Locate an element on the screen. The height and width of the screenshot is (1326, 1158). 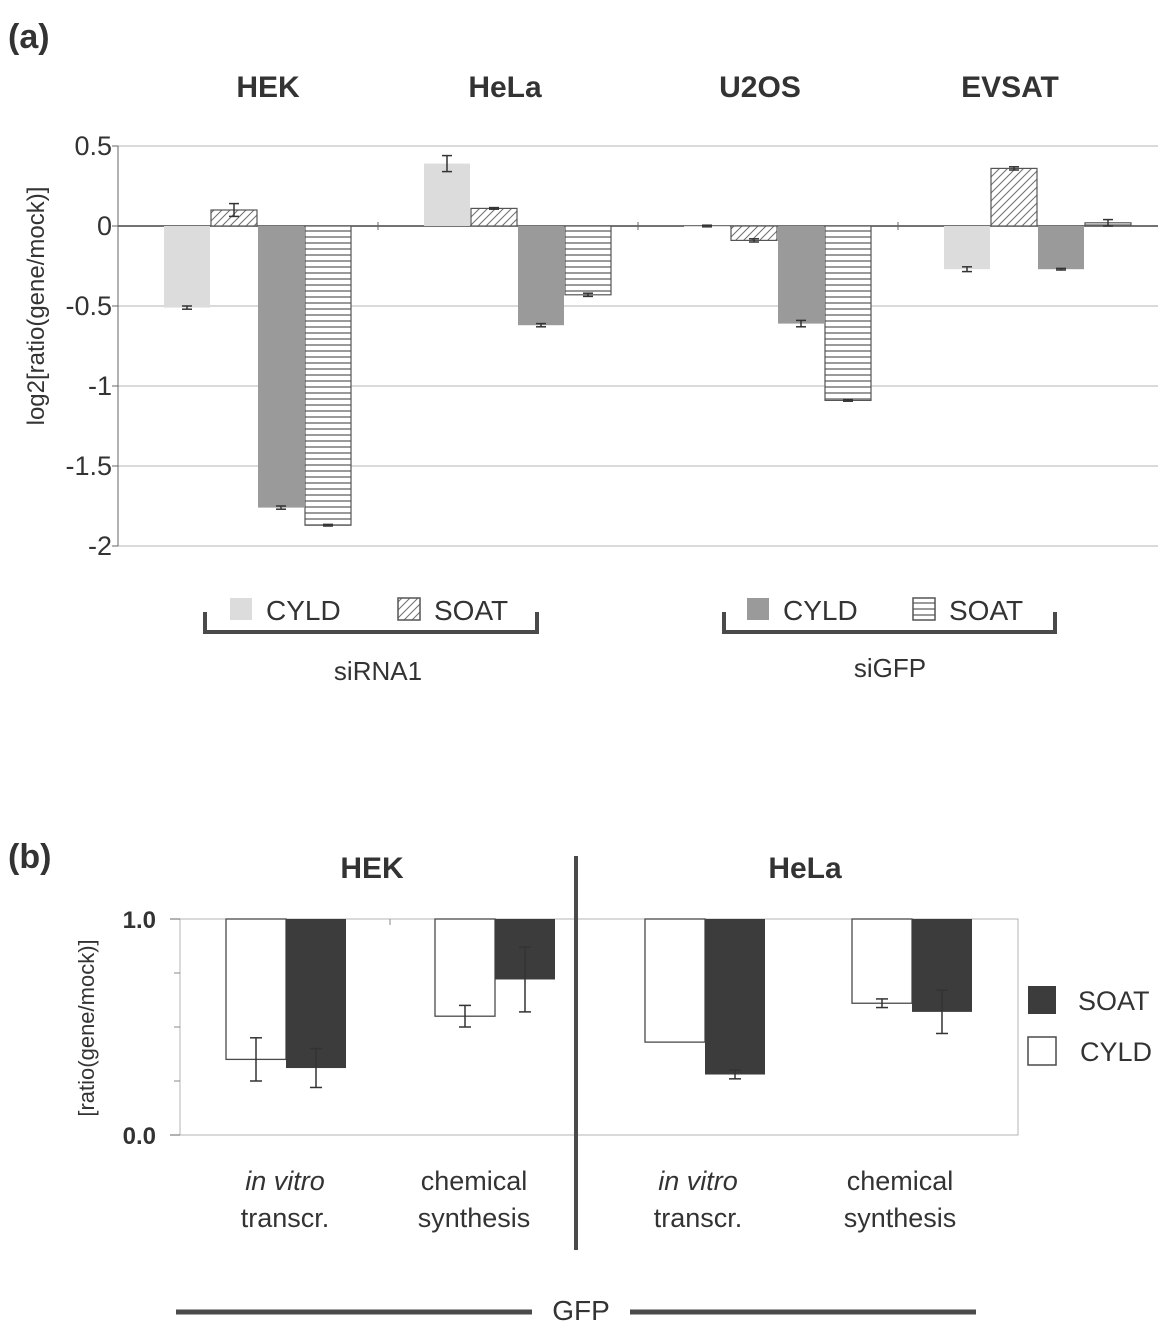
legend-swatch-soat-sigfp is located at coordinates (924, 609).